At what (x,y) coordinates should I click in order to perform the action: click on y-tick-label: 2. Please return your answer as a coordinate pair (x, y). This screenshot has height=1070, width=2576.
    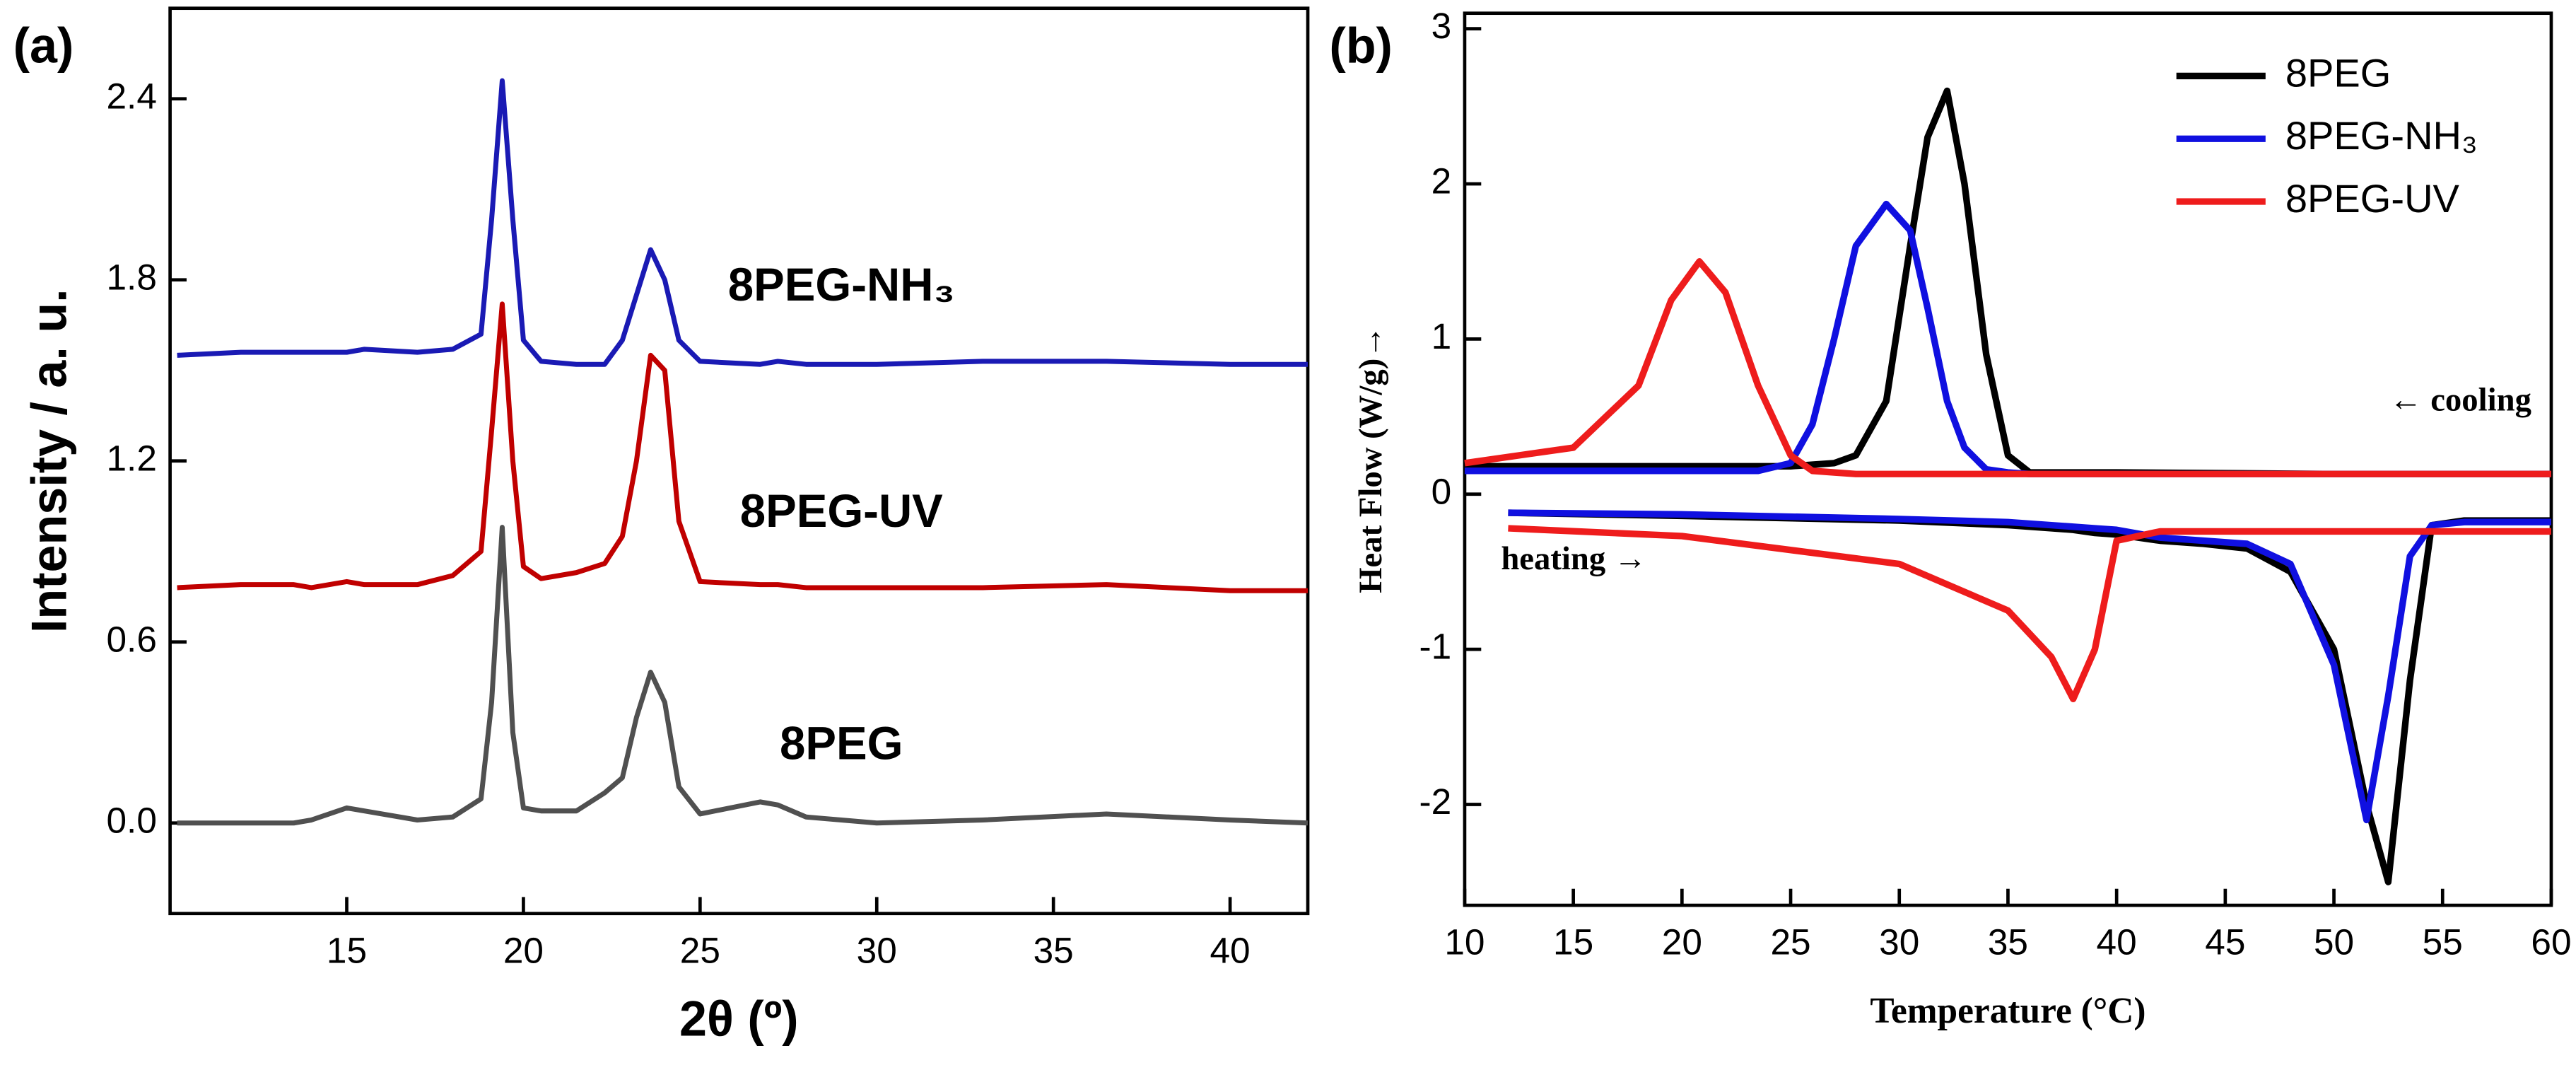
    Looking at the image, I should click on (1442, 181).